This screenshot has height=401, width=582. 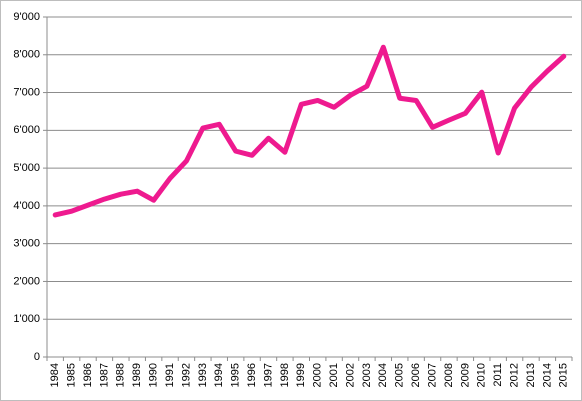 What do you see at coordinates (547, 375) in the screenshot?
I see `x-tick-label: 2014` at bounding box center [547, 375].